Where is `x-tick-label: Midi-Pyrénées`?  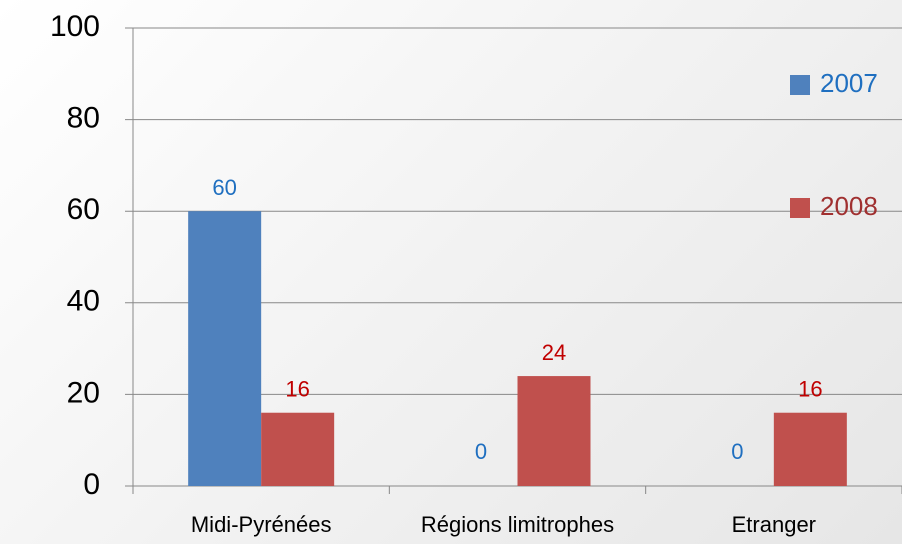 x-tick-label: Midi-Pyrénées is located at coordinates (261, 524).